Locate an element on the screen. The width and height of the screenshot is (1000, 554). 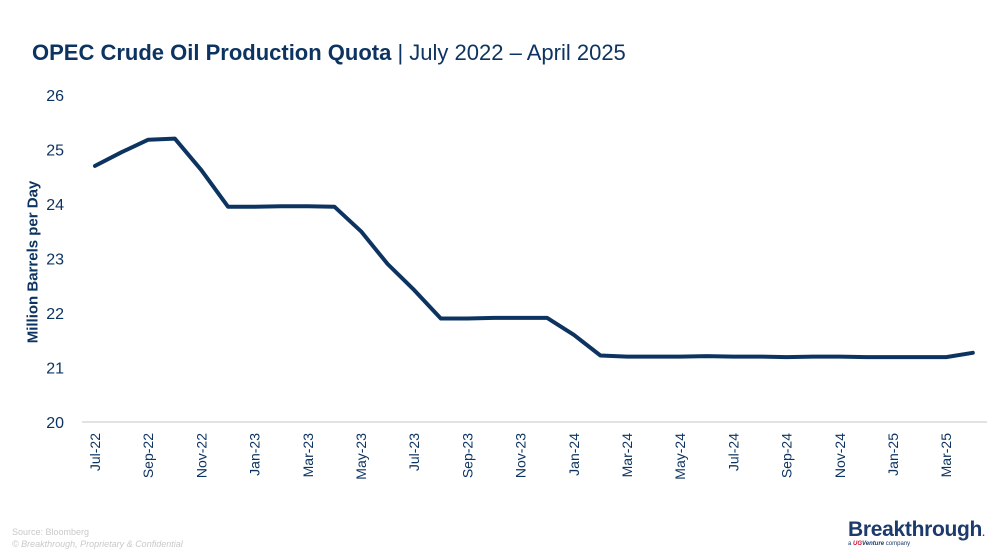
x-tick-label: May-24 is located at coordinates (680, 456).